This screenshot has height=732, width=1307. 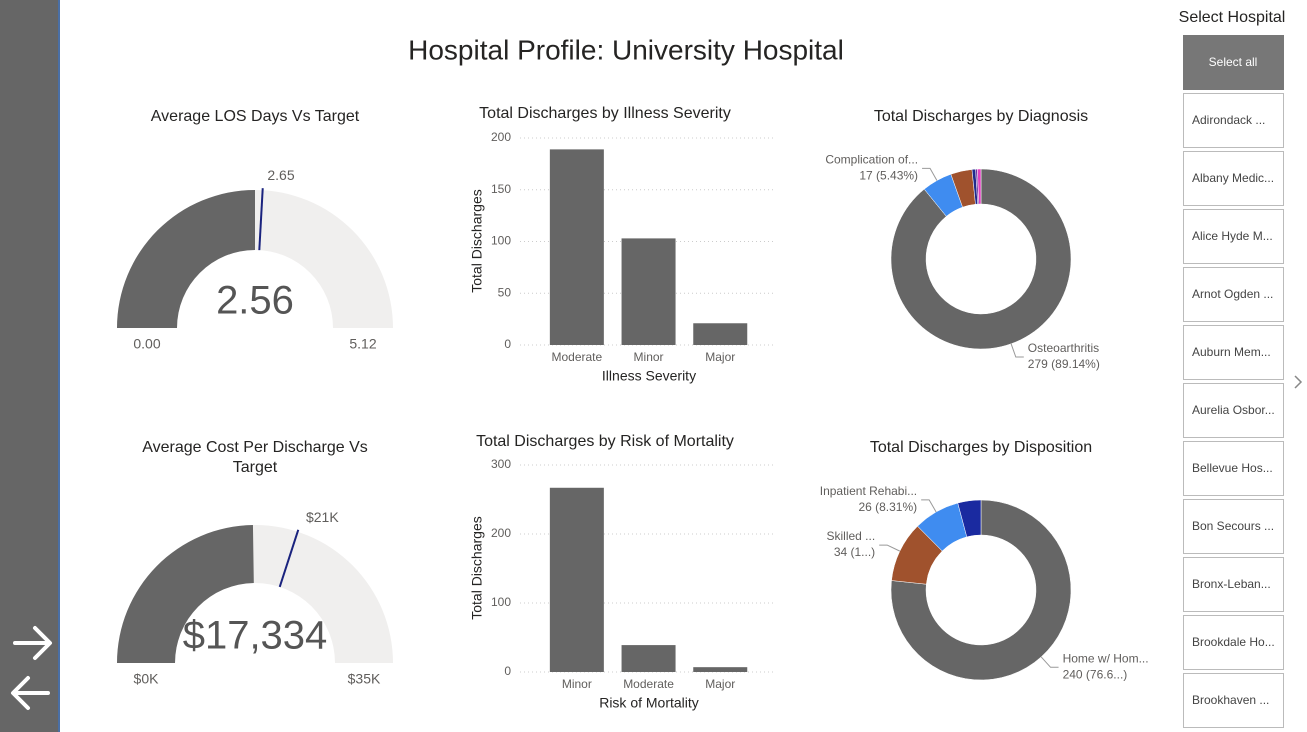 What do you see at coordinates (626, 49) in the screenshot?
I see `page-title: Hospital Profile: University Hospital` at bounding box center [626, 49].